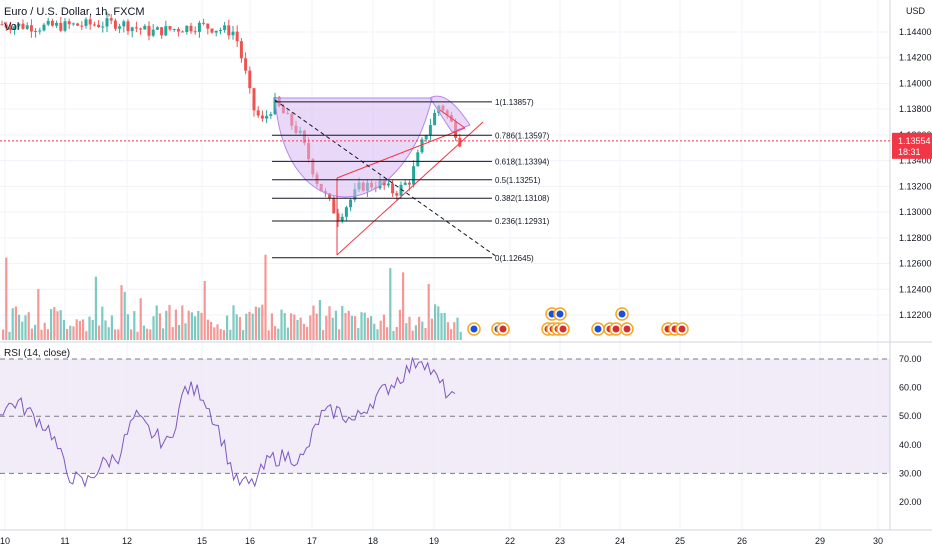 The width and height of the screenshot is (932, 550). Describe the element at coordinates (64, 541) in the screenshot. I see `time-tick: 11` at that location.